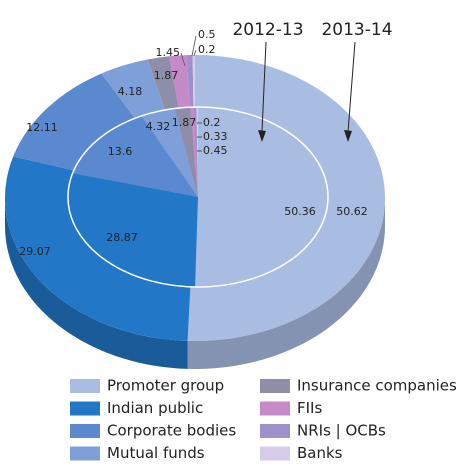 The width and height of the screenshot is (467, 467). I want to click on legend-label: Insurance companies, so click(377, 386).